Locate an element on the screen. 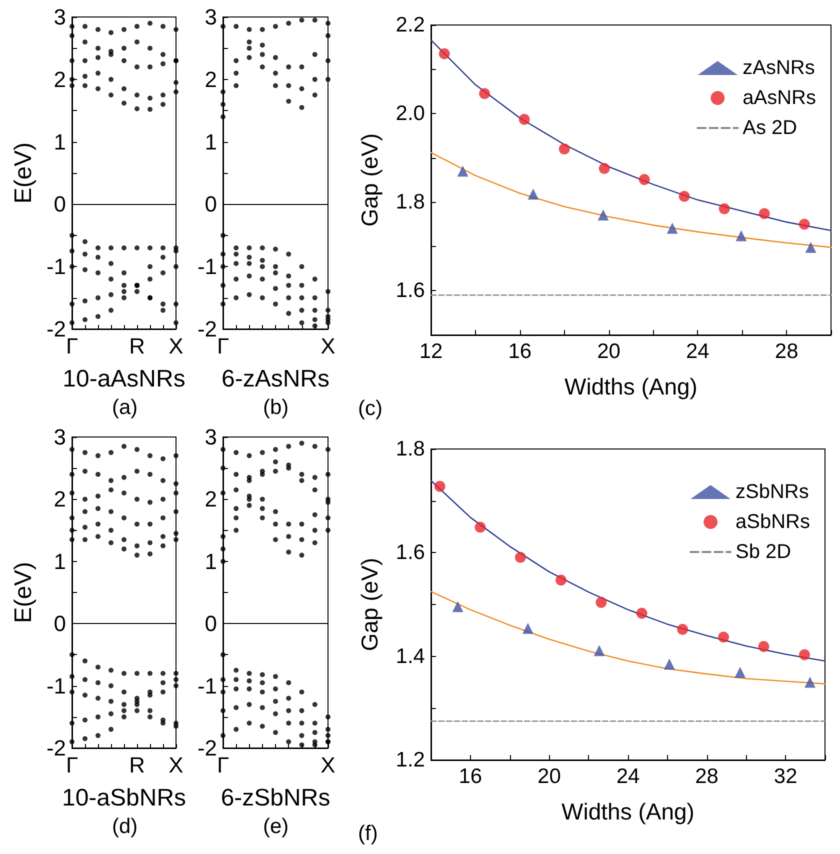  x-axis-title: Widths (Ang) is located at coordinates (628, 811).